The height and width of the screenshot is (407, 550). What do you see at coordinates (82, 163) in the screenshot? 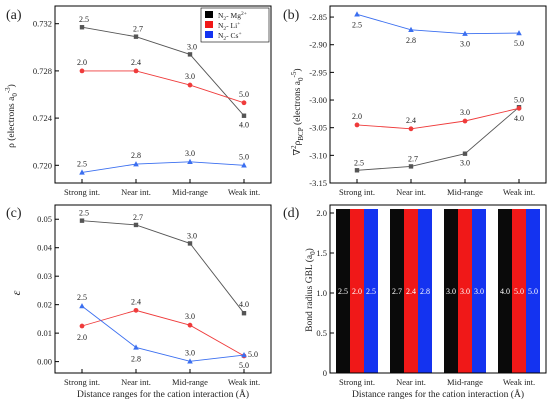
I see `panel-a-data-label: 2.5` at bounding box center [82, 163].